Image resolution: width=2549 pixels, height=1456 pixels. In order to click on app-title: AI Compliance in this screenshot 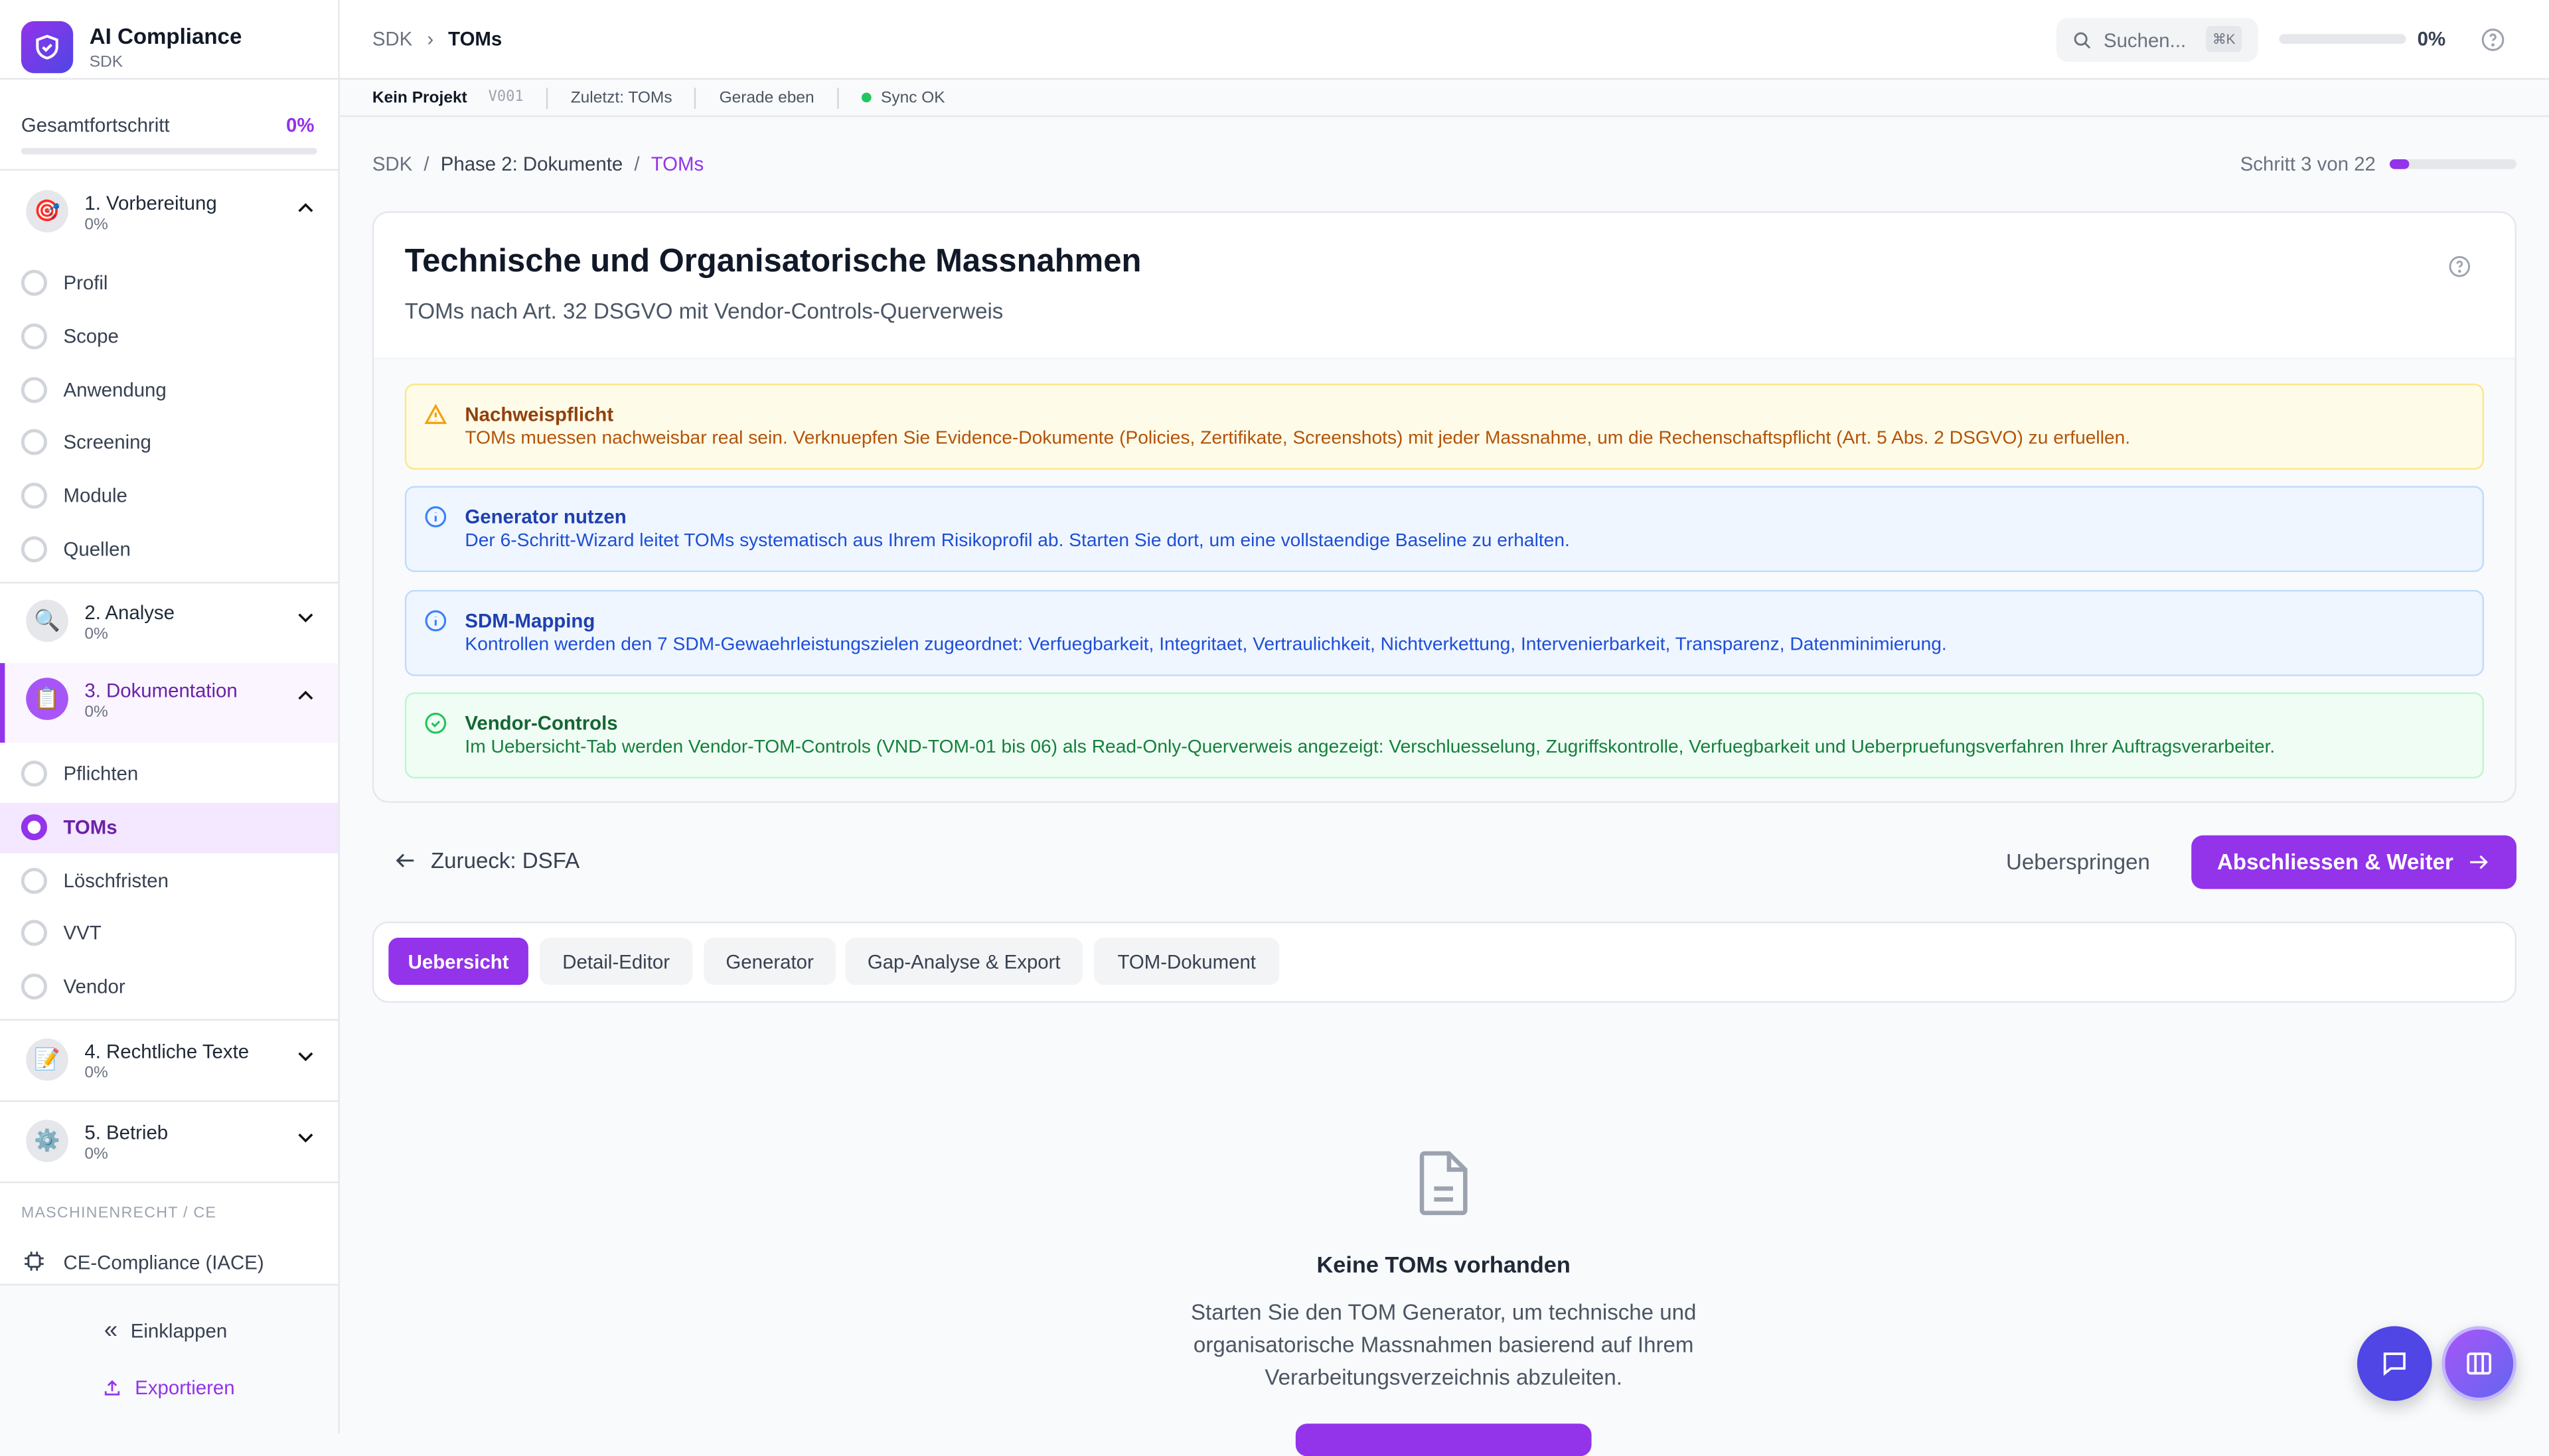, I will do `click(165, 36)`.